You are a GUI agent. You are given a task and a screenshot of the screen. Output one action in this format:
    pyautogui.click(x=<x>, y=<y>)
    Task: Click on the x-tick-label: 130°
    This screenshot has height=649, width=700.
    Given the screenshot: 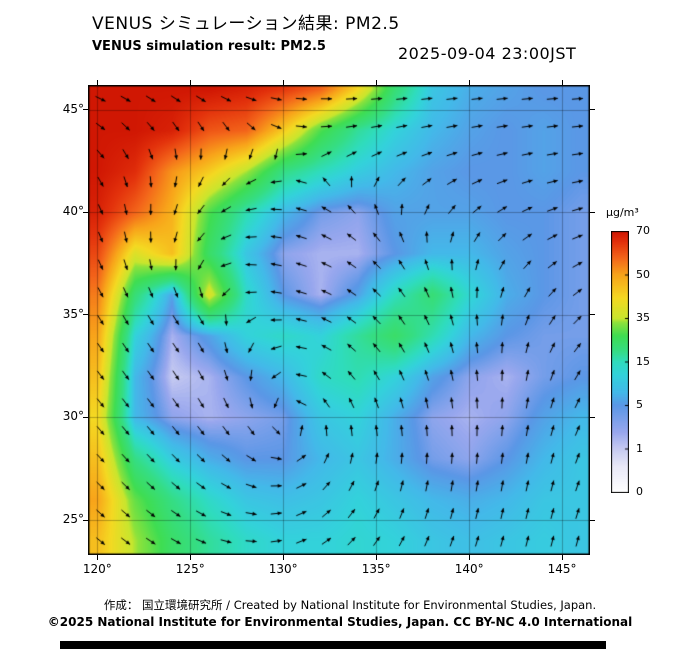 What is the action you would take?
    pyautogui.click(x=283, y=569)
    